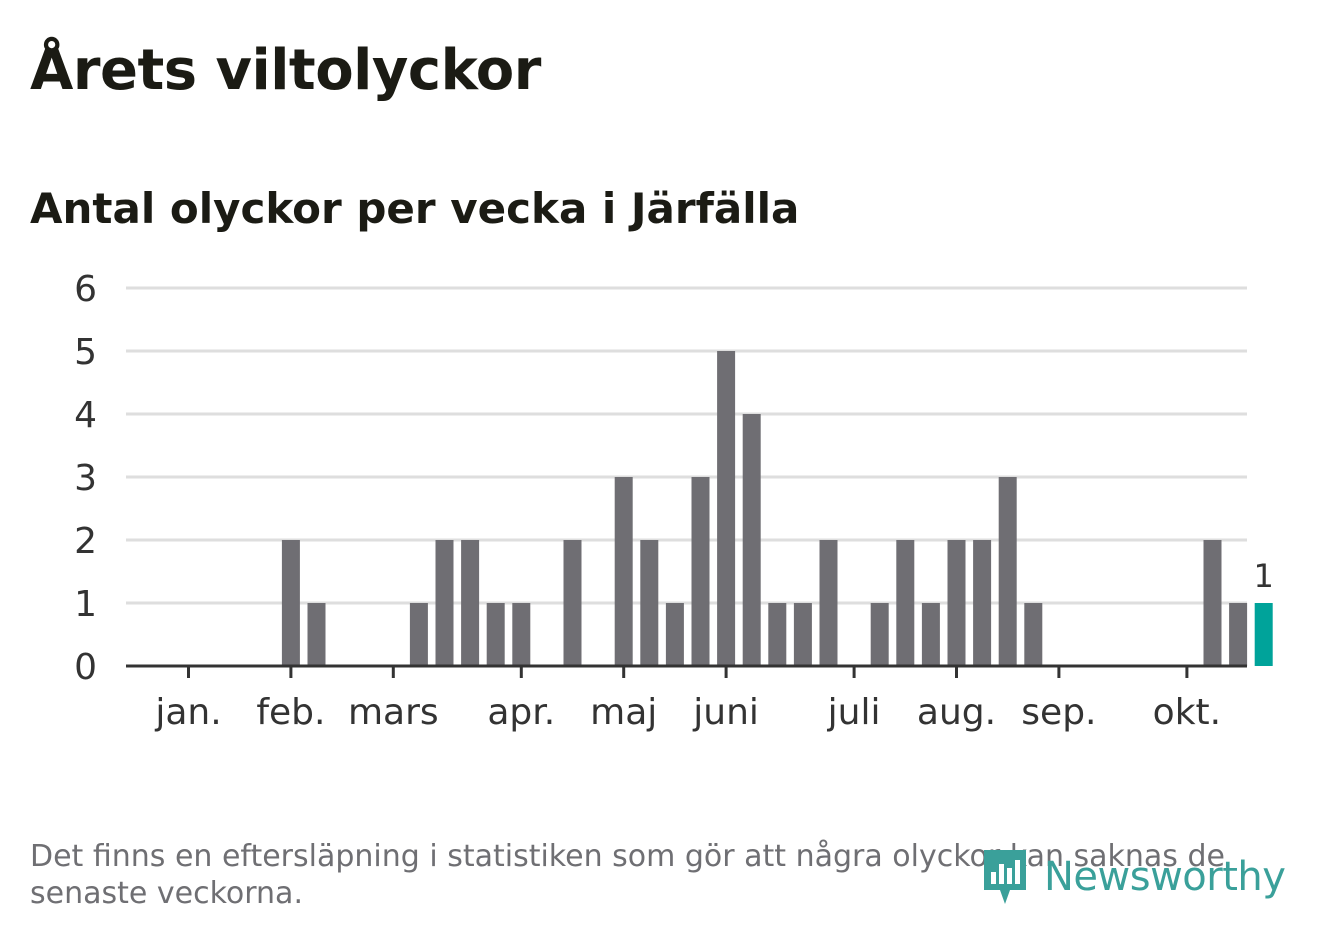 The image size is (1322, 939). I want to click on newsworthy-icon, so click(1005, 877).